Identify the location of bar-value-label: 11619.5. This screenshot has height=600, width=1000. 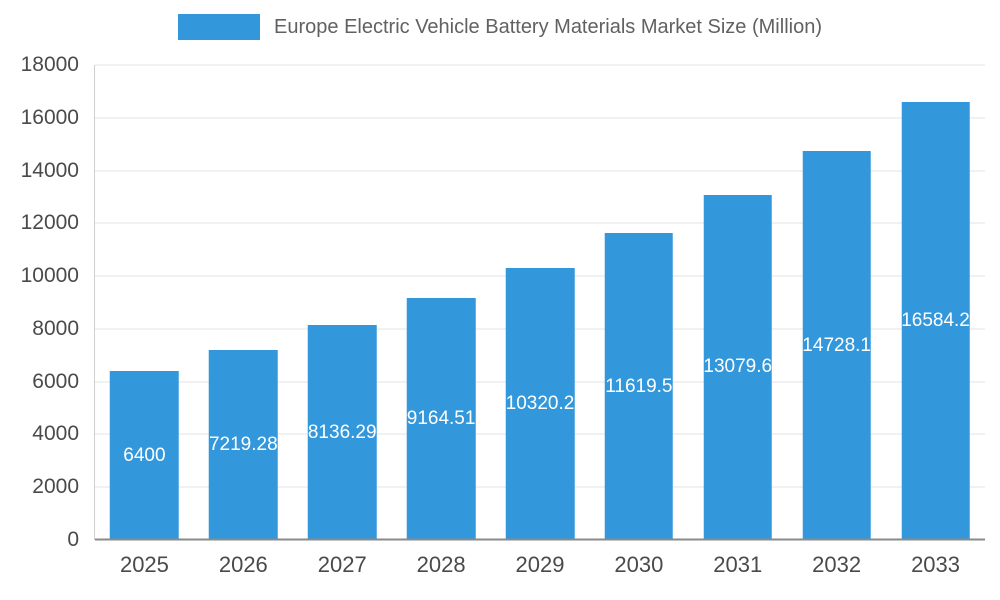
(639, 386).